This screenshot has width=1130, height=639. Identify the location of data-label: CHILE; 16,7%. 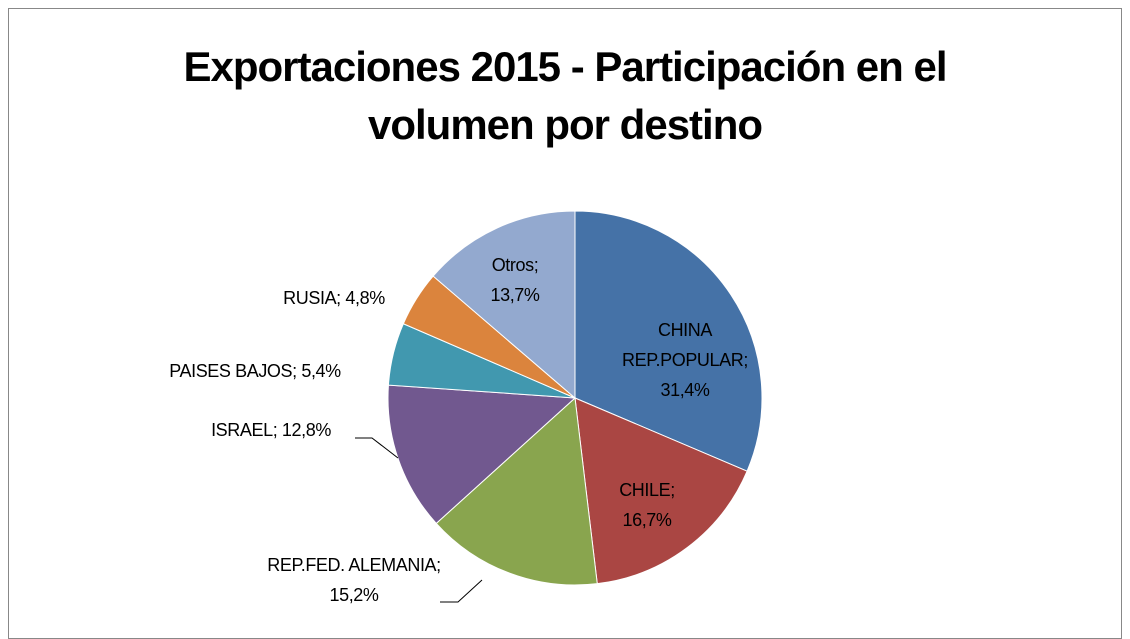
(647, 505).